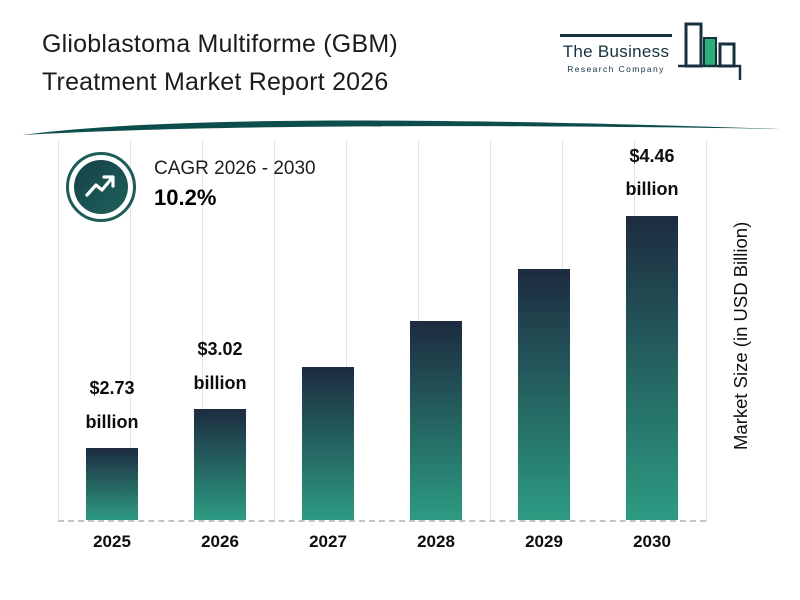 The image size is (800, 600). What do you see at coordinates (652, 541) in the screenshot?
I see `x-axis-label-2030: 2030` at bounding box center [652, 541].